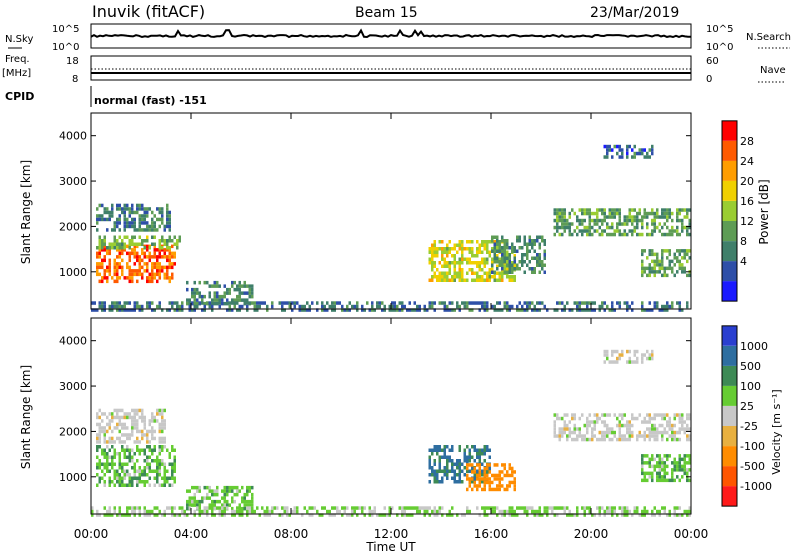  What do you see at coordinates (19, 96) in the screenshot?
I see `cpid-label: CPID` at bounding box center [19, 96].